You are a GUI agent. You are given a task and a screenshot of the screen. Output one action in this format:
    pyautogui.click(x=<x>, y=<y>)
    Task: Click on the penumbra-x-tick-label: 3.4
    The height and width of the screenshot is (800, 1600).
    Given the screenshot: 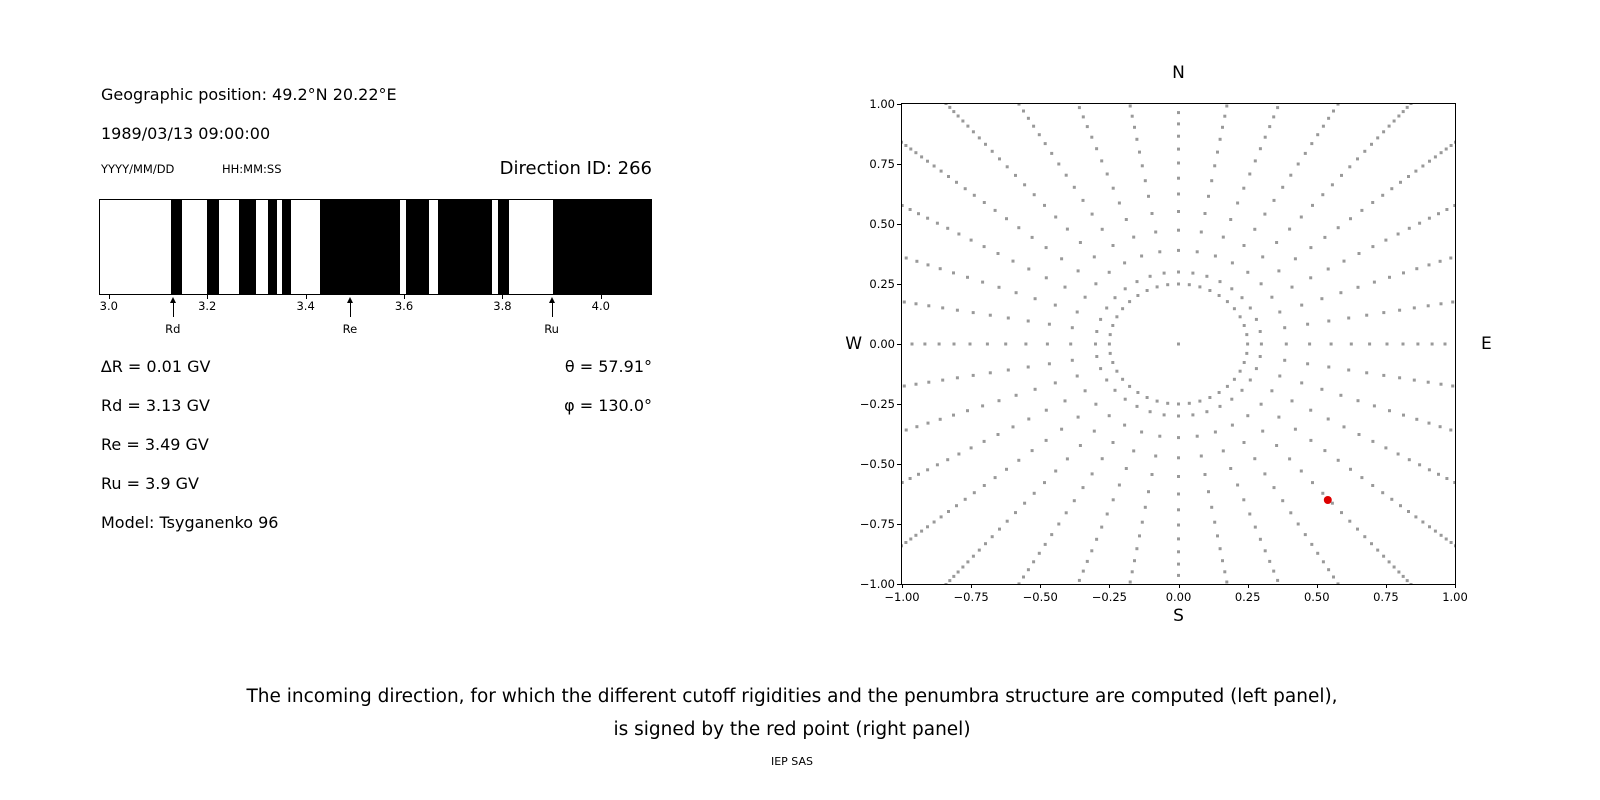 What is the action you would take?
    pyautogui.click(x=305, y=306)
    